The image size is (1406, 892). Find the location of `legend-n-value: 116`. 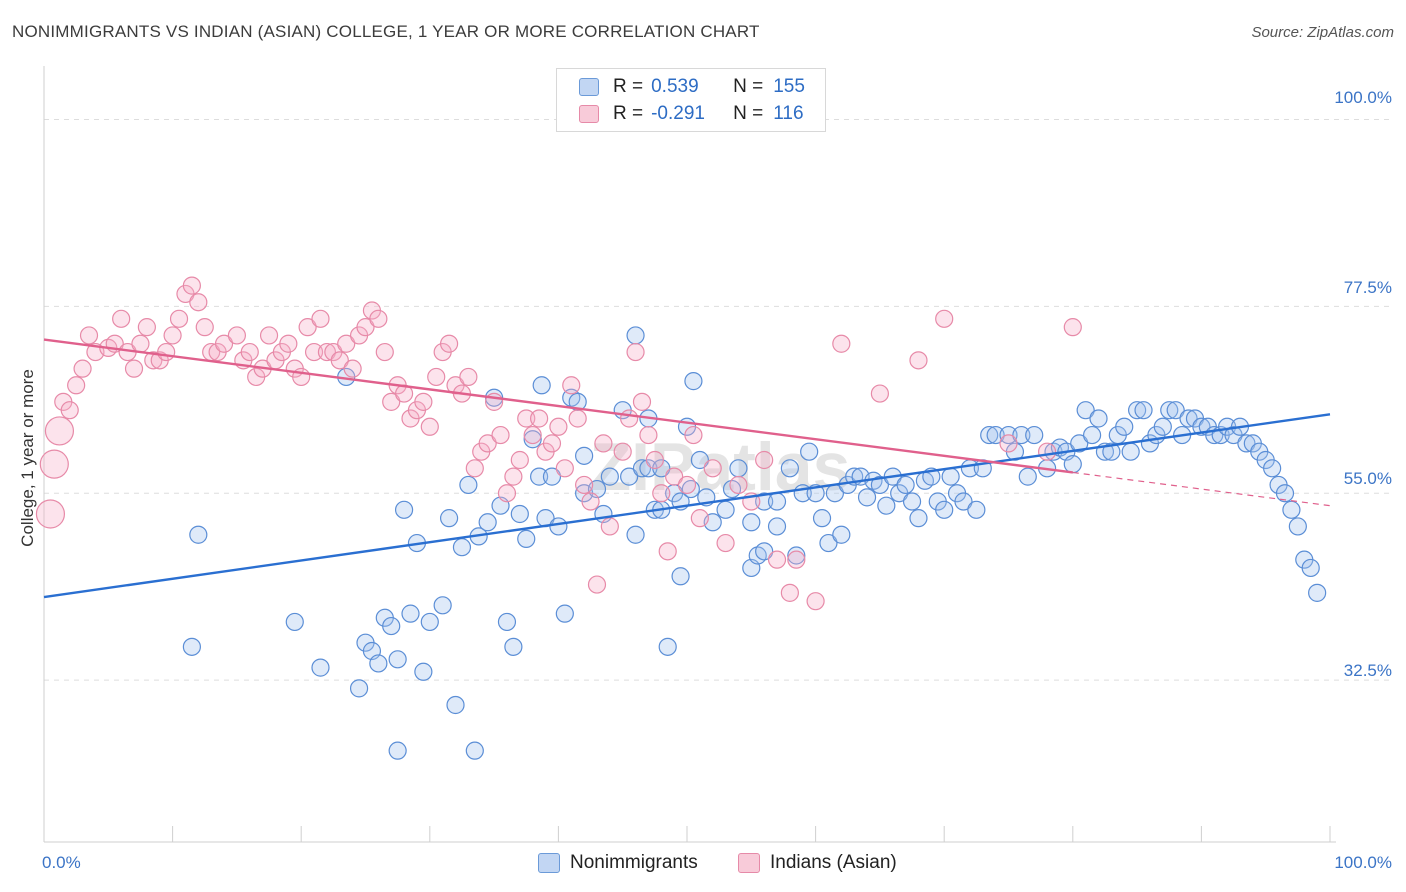

legend-n-value: 116 is located at coordinates (788, 113).